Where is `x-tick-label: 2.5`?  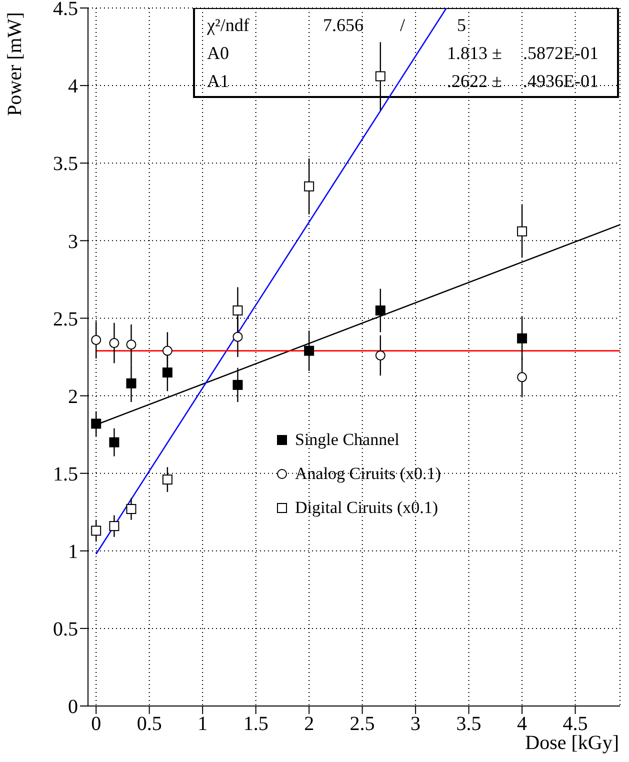
x-tick-label: 2.5 is located at coordinates (362, 724).